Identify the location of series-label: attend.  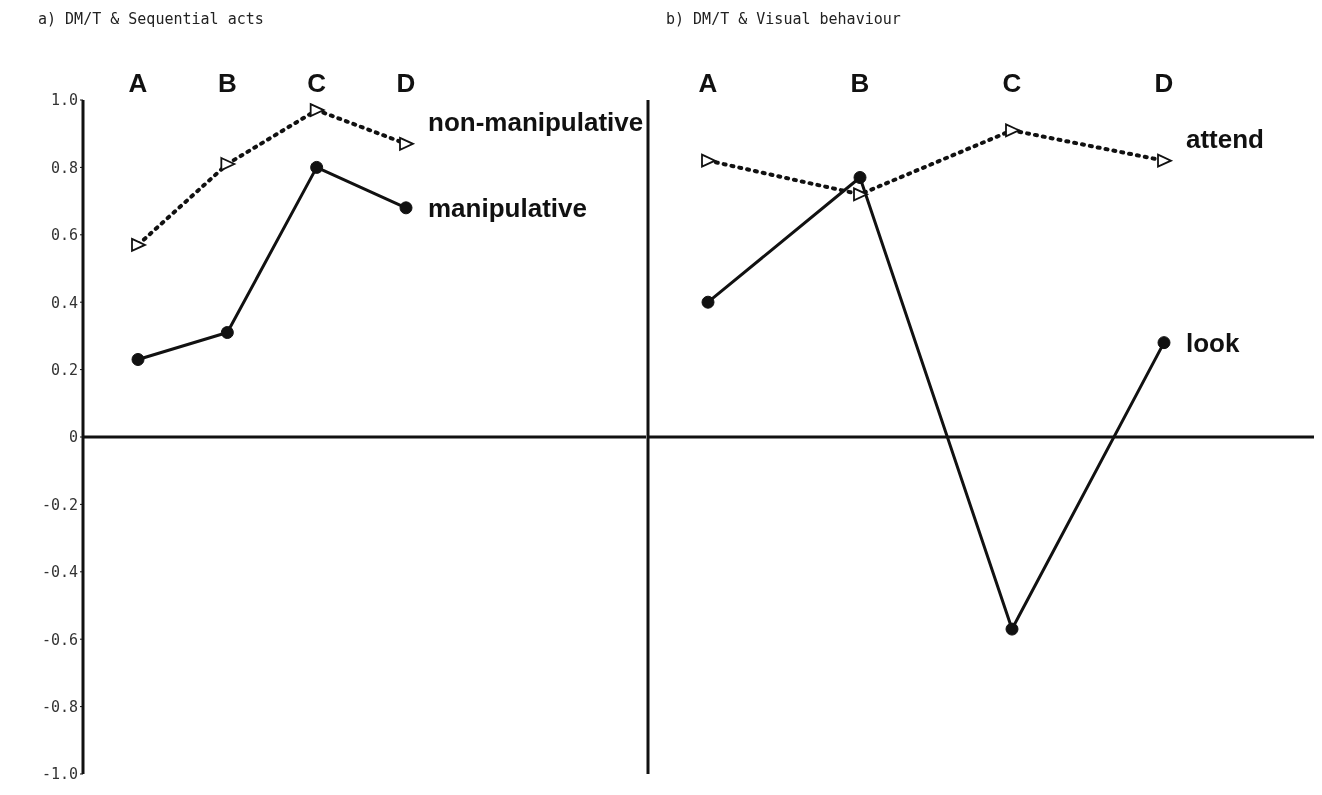
(1225, 138).